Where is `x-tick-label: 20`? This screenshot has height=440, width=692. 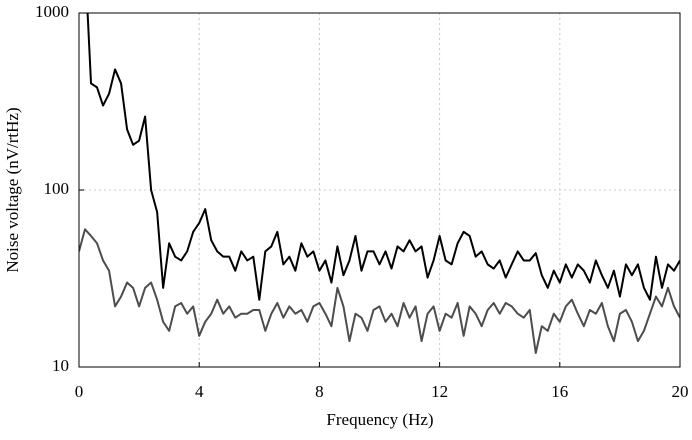
x-tick-label: 20 is located at coordinates (680, 391).